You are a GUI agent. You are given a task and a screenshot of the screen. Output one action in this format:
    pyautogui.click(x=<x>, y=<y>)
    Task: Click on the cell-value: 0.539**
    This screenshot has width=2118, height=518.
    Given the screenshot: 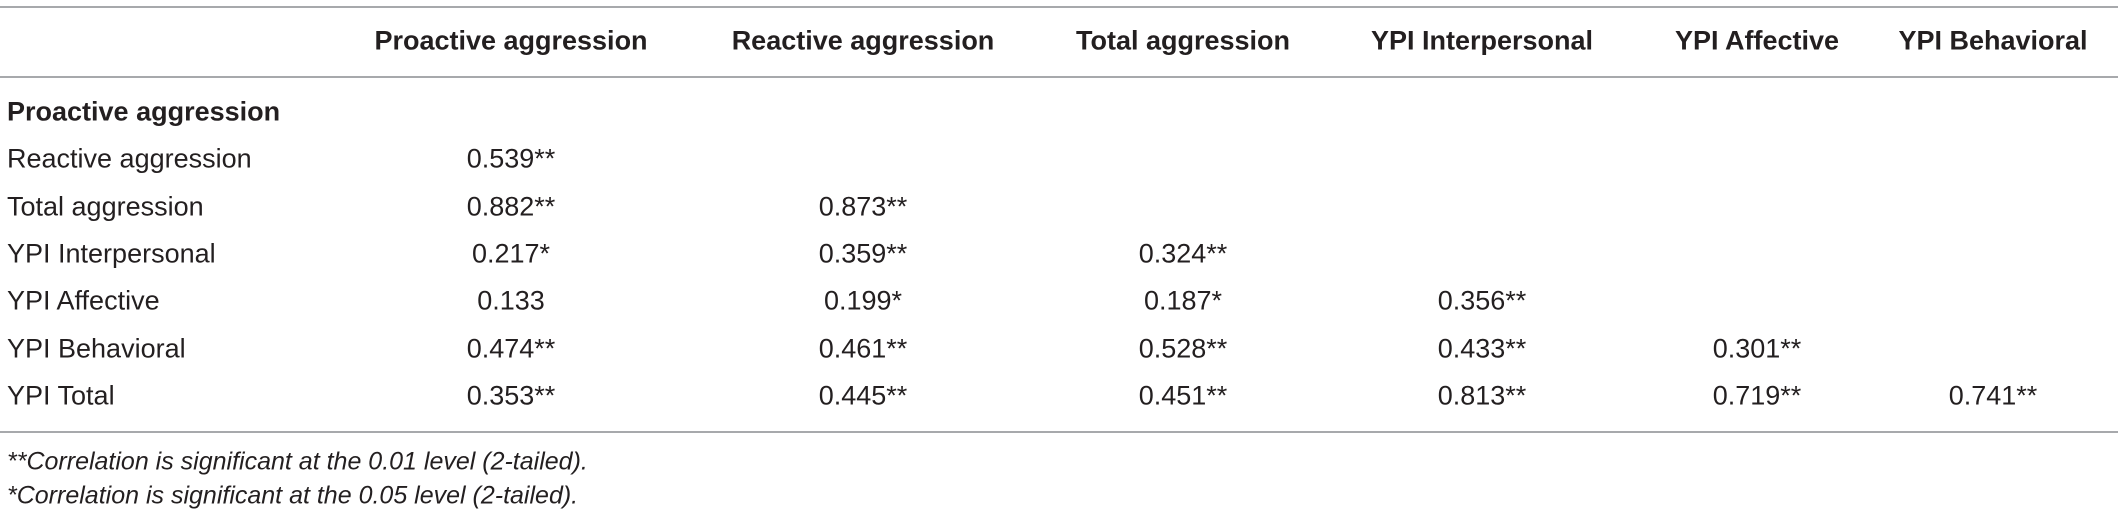 What is the action you would take?
    pyautogui.click(x=511, y=158)
    